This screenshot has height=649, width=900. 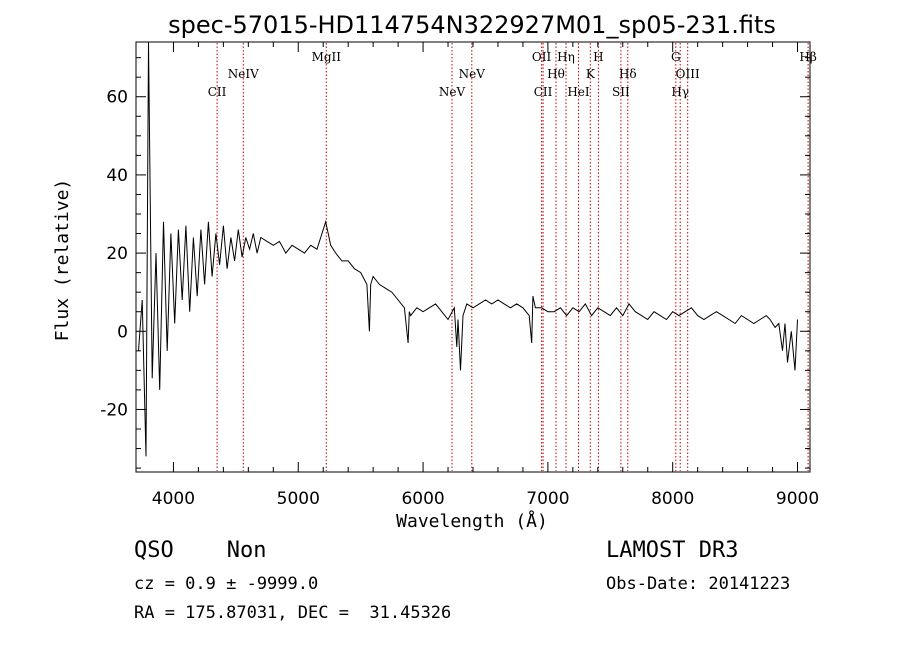 I want to click on y-axis-label: Flux (relative), so click(x=62, y=260).